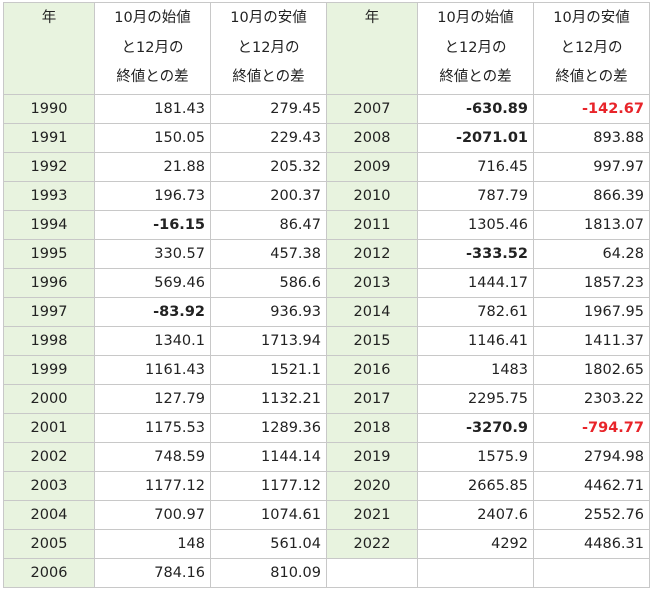  I want to click on low-diff-cell: 1967.95, so click(591, 312).